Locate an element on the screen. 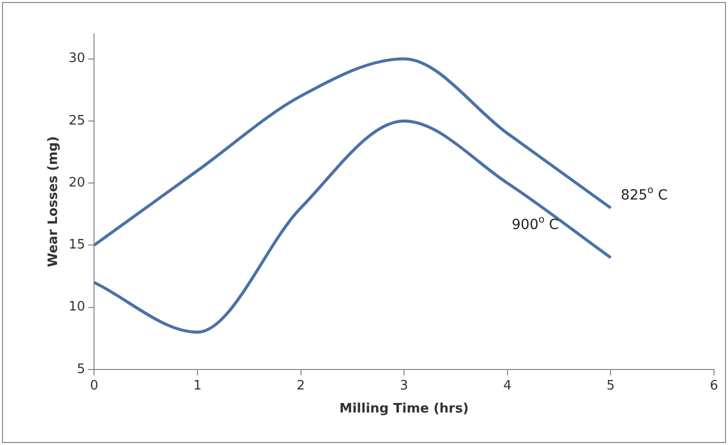  x-tick-label: 2 is located at coordinates (300, 386).